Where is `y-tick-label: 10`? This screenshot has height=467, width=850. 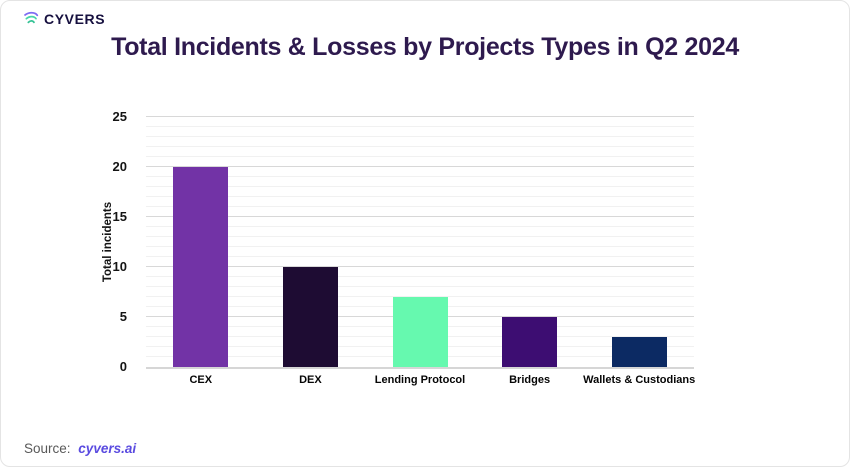 y-tick-label: 10 is located at coordinates (119, 266).